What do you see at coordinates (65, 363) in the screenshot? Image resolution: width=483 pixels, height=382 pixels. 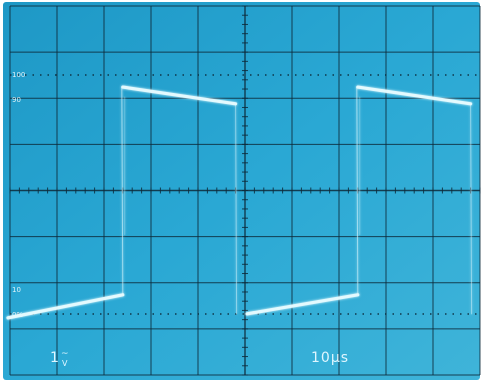 I see `volts-unit-glyph: V` at bounding box center [65, 363].